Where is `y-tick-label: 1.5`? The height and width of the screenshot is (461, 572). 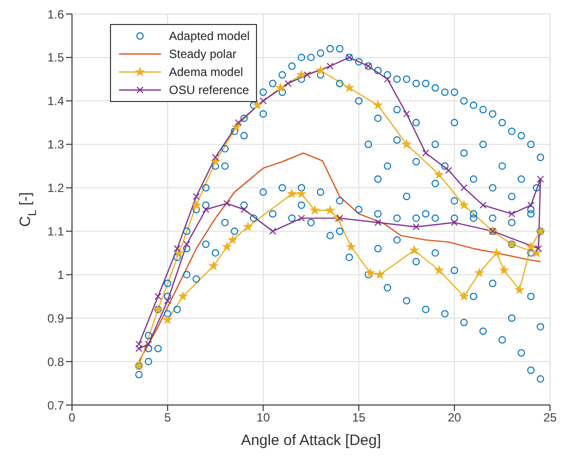 y-tick-label: 1.5 is located at coordinates (55, 57).